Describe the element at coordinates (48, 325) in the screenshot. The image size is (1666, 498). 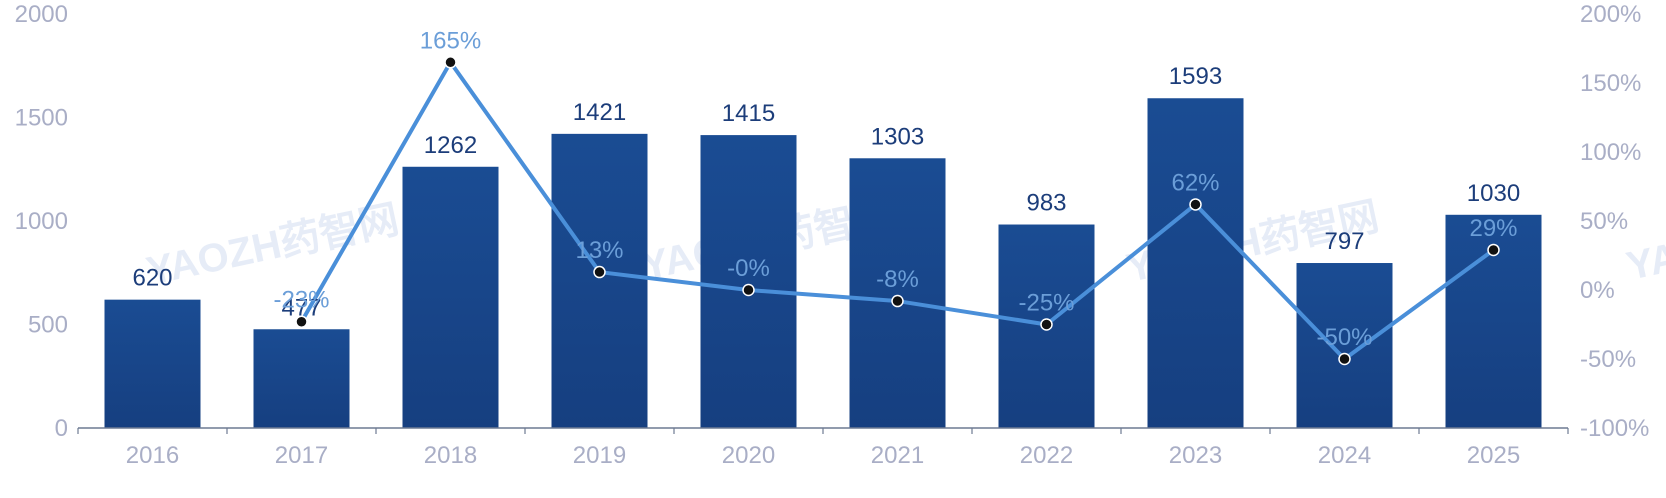
I see `y-left-tick-label: 500` at that location.